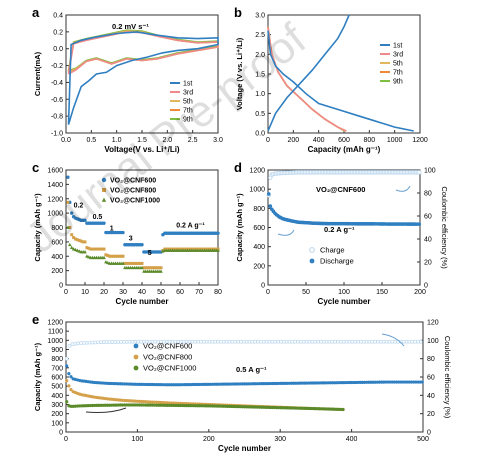 The width and height of the screenshot is (478, 460). Describe the element at coordinates (55, 341) in the screenshot. I see `y-tick-label: 1000` at that location.